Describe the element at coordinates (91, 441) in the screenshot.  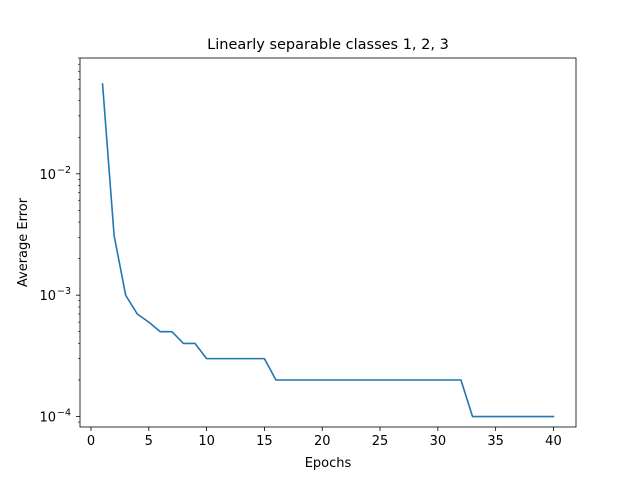
I see `x-tick-label: 0` at that location.